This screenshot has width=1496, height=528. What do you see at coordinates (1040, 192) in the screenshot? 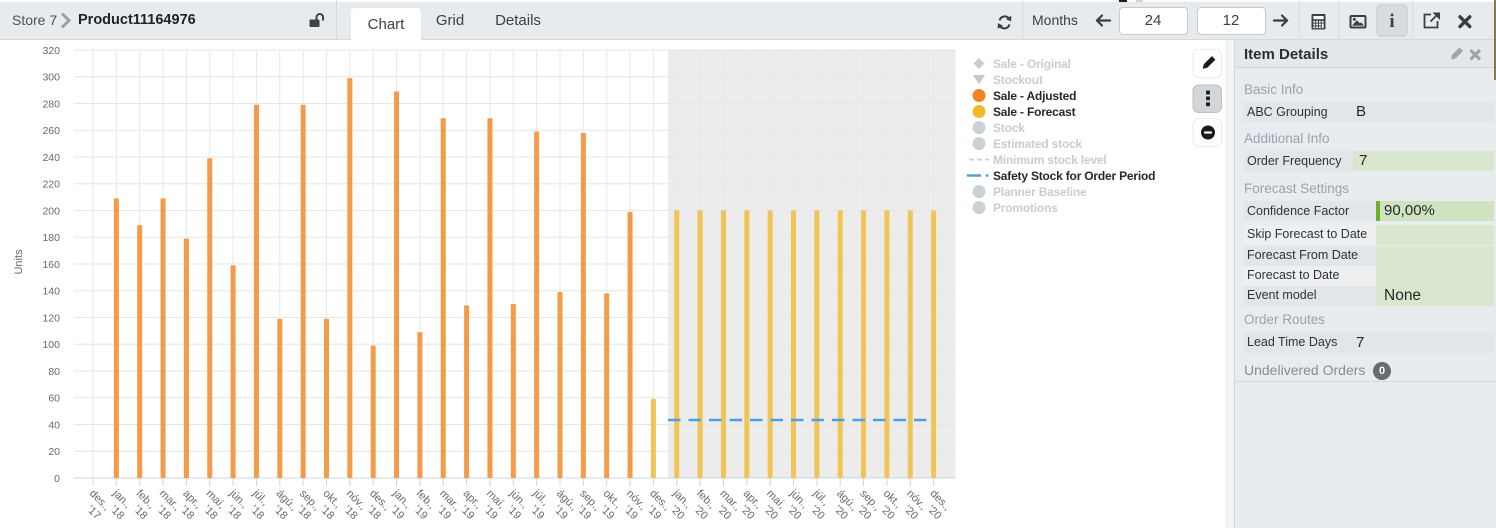
I see `svg-text: Planner Baseline` at bounding box center [1040, 192].